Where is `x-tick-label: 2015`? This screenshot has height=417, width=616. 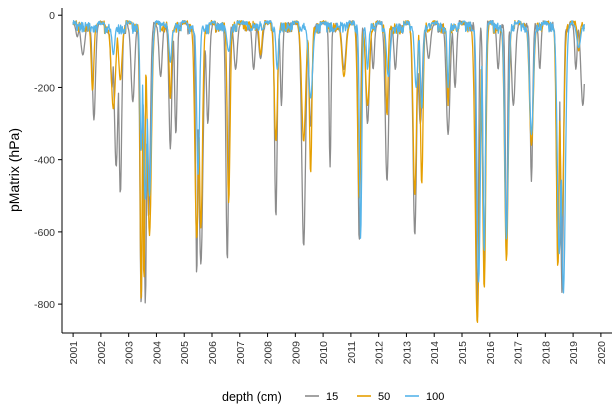
x-tick-label: 2015 is located at coordinates (463, 353).